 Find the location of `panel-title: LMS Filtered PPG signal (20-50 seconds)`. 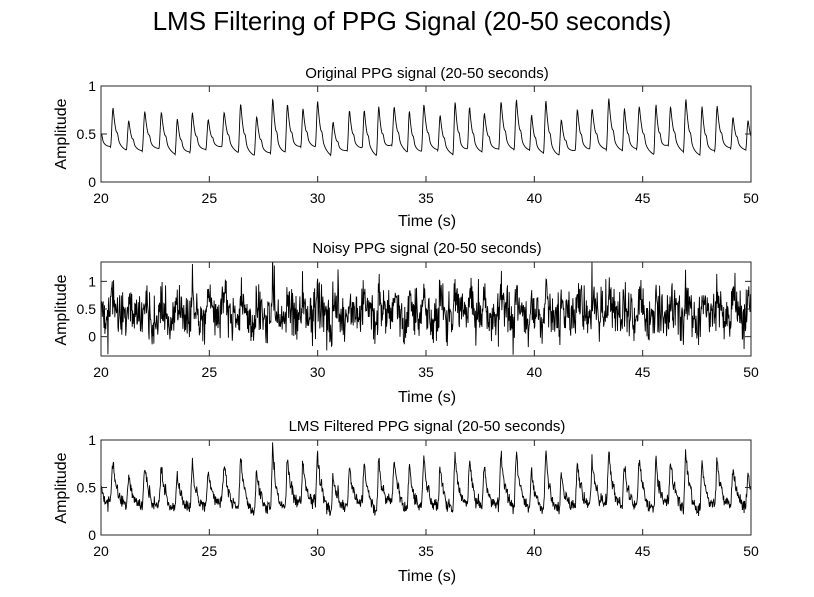

panel-title: LMS Filtered PPG signal (20-50 seconds) is located at coordinates (427, 426).